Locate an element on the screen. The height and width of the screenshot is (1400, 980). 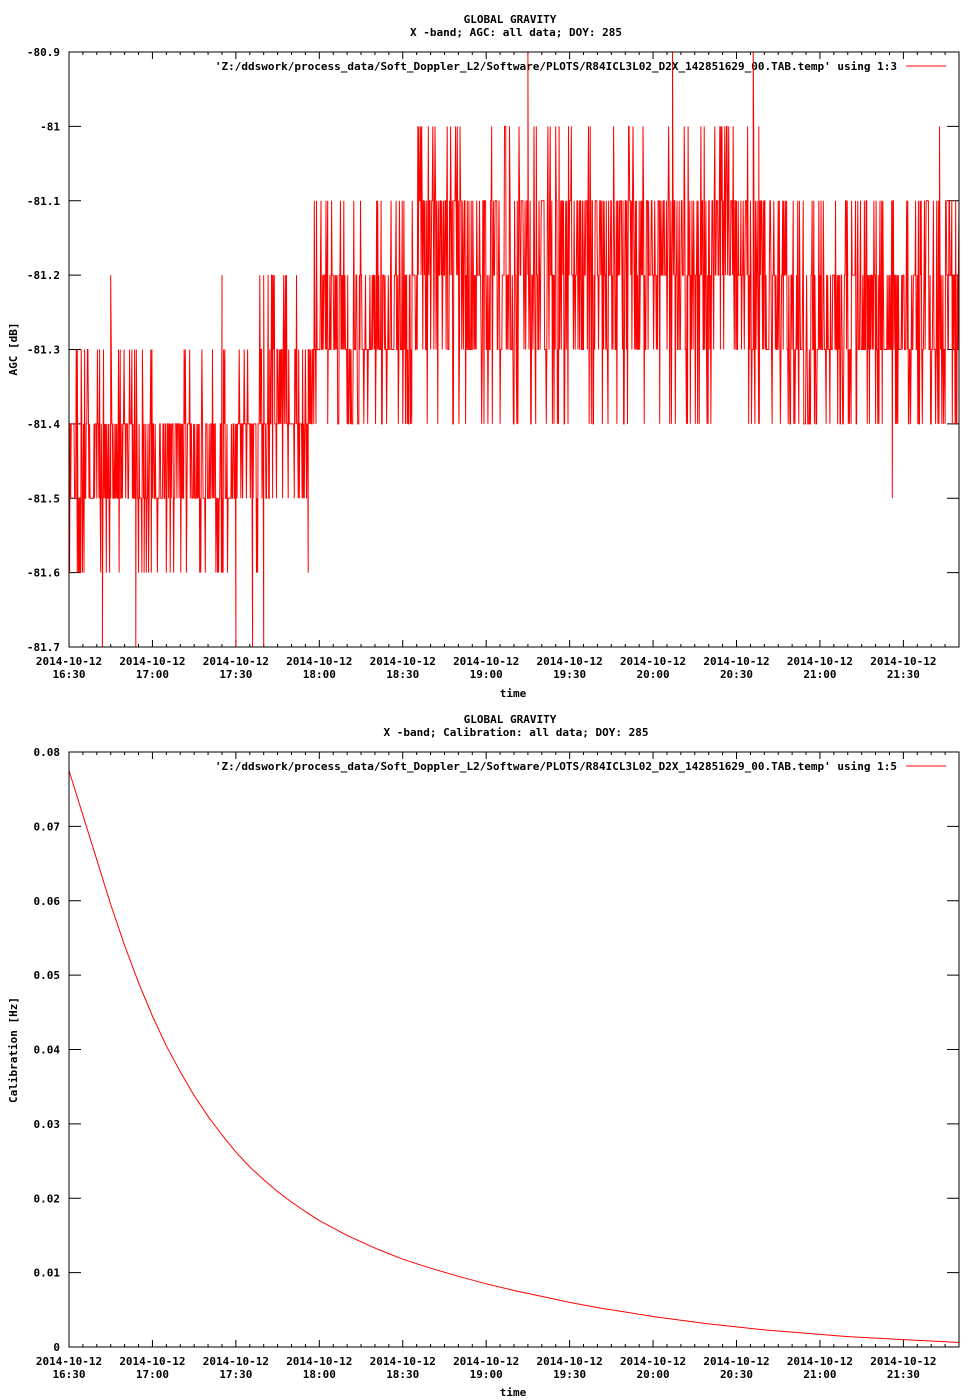
y-tick-label: 0 is located at coordinates (56, 1347).